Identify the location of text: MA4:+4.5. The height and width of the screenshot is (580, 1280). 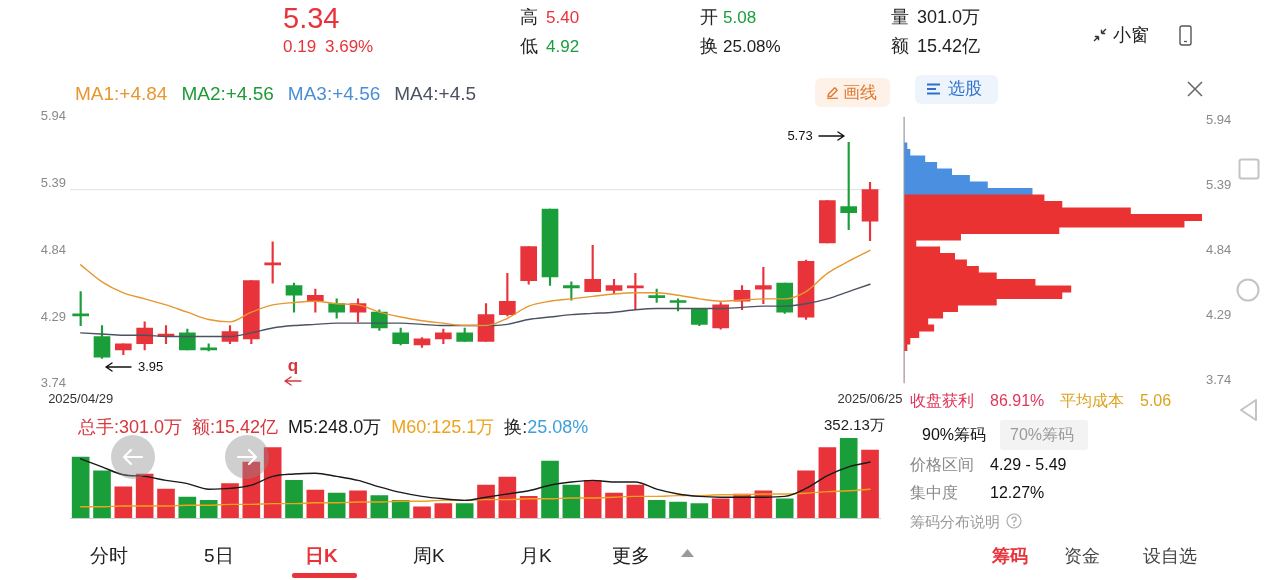
(435, 93).